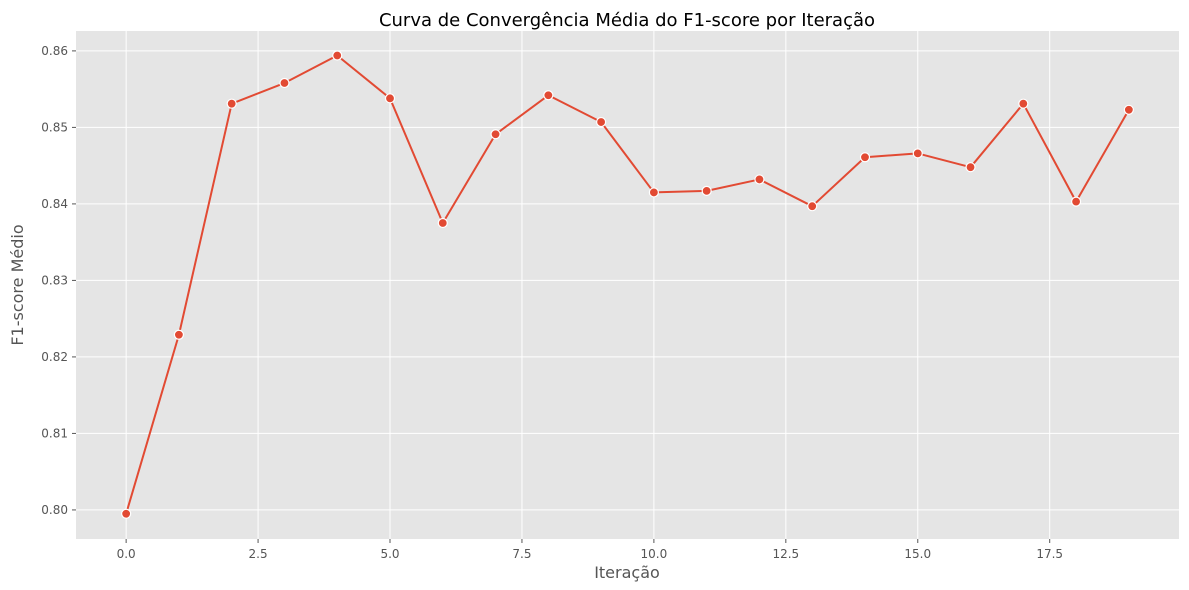  I want to click on y-tick-label: 0.80, so click(54, 510).